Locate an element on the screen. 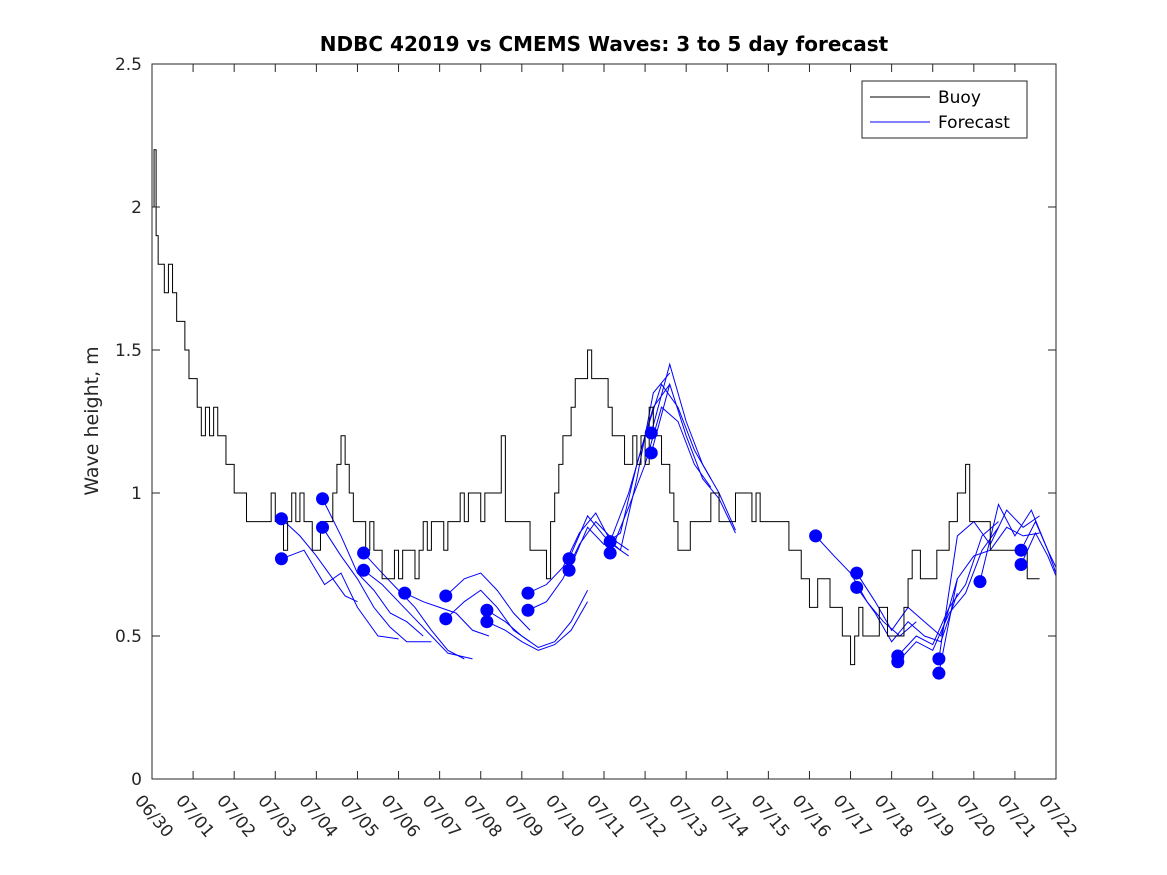 This screenshot has height=875, width=1167. x-tick-label: 07/09 is located at coordinates (523, 816).